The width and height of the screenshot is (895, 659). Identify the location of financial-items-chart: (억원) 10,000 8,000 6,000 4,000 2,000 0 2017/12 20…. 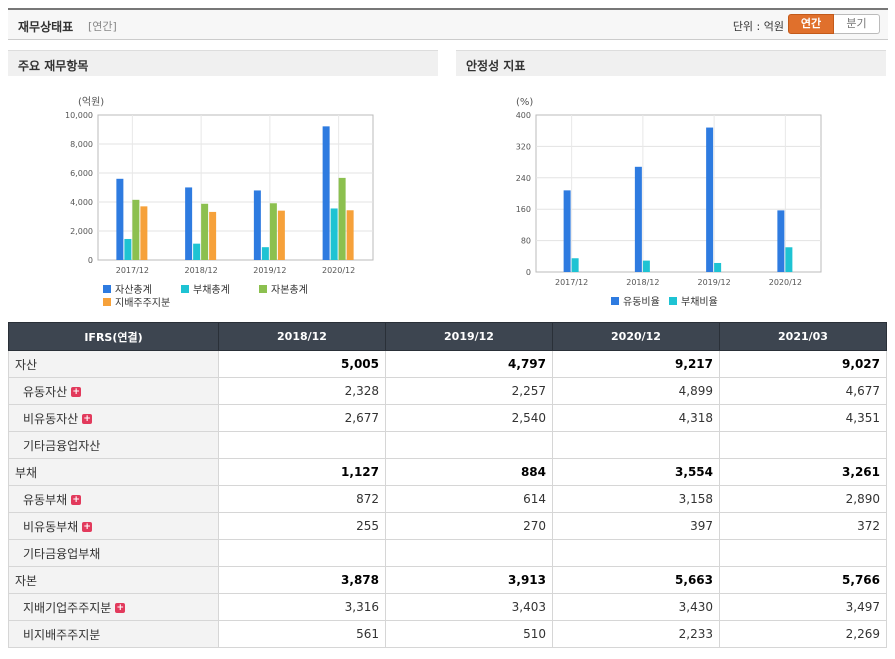
(219, 202).